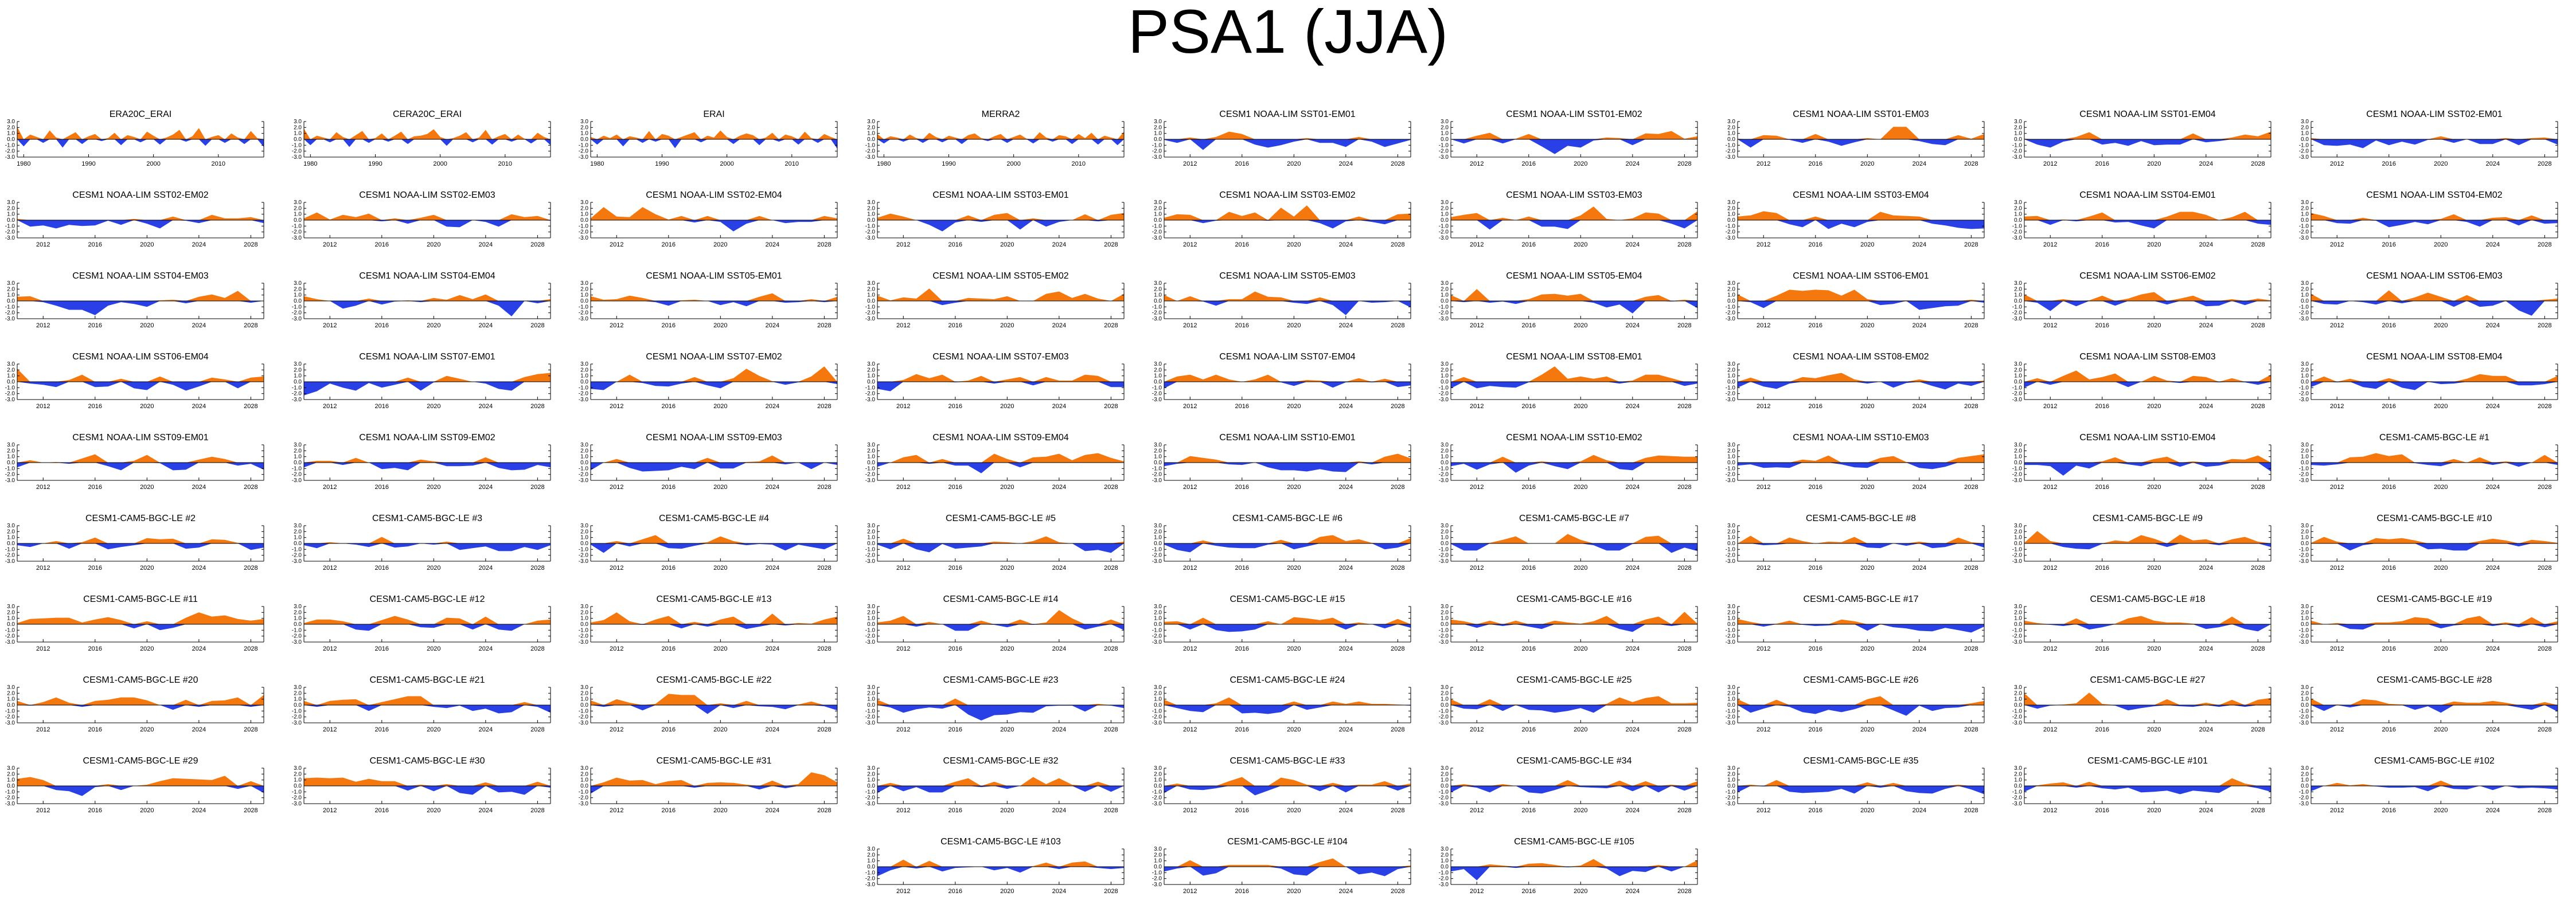  Describe the element at coordinates (1575, 680) in the screenshot. I see `panel-title: CESM1-CAM5-BGC-LE #25` at that location.